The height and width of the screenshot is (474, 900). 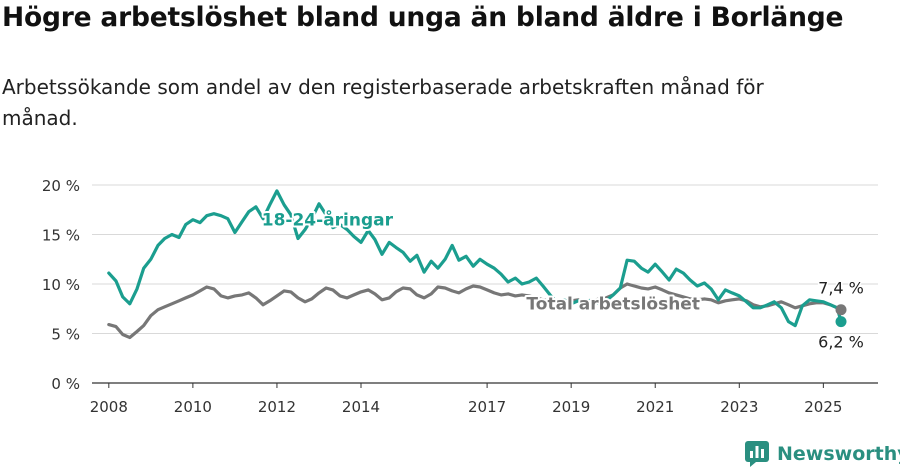 I want to click on y-tick-label: 0 %, so click(x=65, y=384).